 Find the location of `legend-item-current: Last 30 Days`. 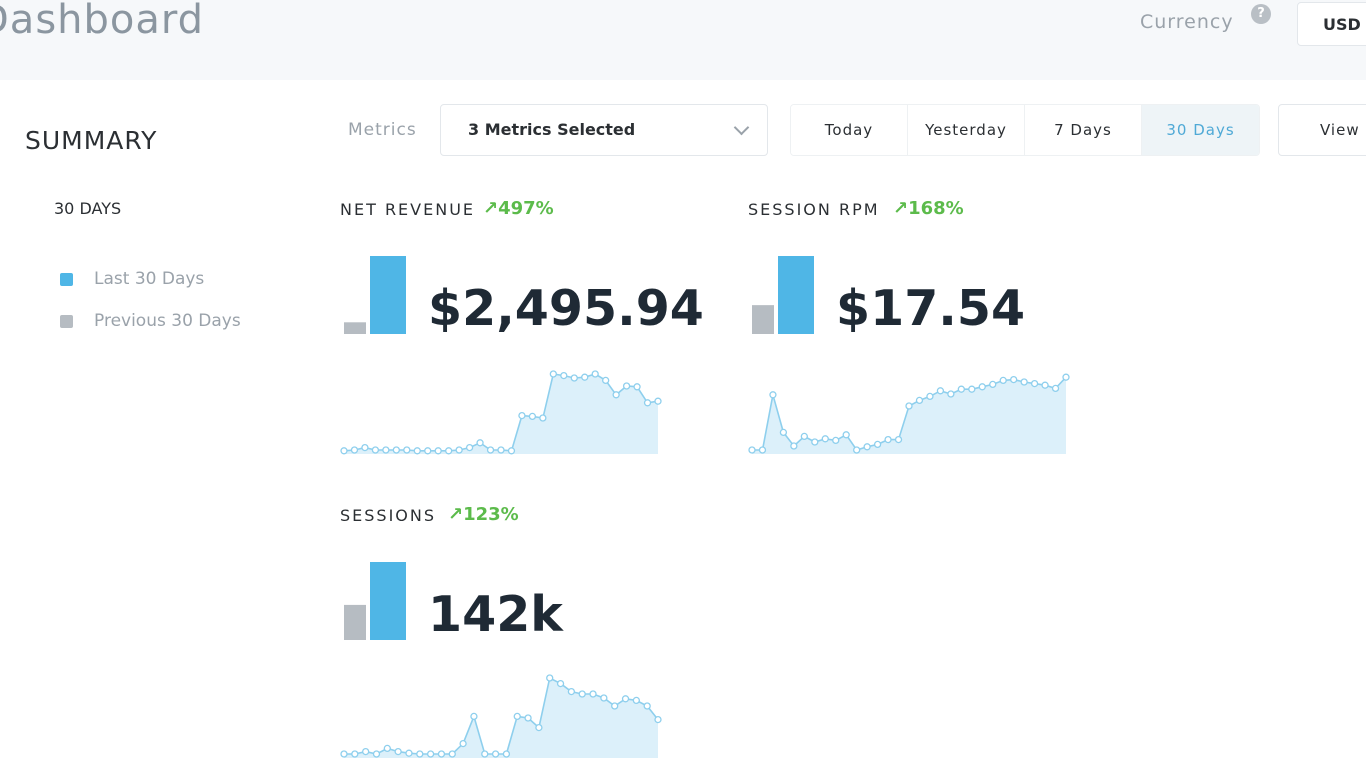

legend-item-current: Last 30 Days is located at coordinates (132, 279).